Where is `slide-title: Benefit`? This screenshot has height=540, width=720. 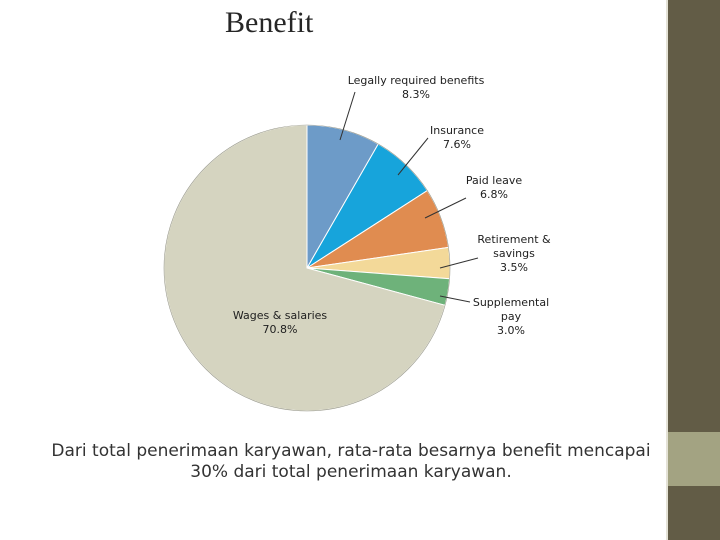 slide-title: Benefit is located at coordinates (269, 22).